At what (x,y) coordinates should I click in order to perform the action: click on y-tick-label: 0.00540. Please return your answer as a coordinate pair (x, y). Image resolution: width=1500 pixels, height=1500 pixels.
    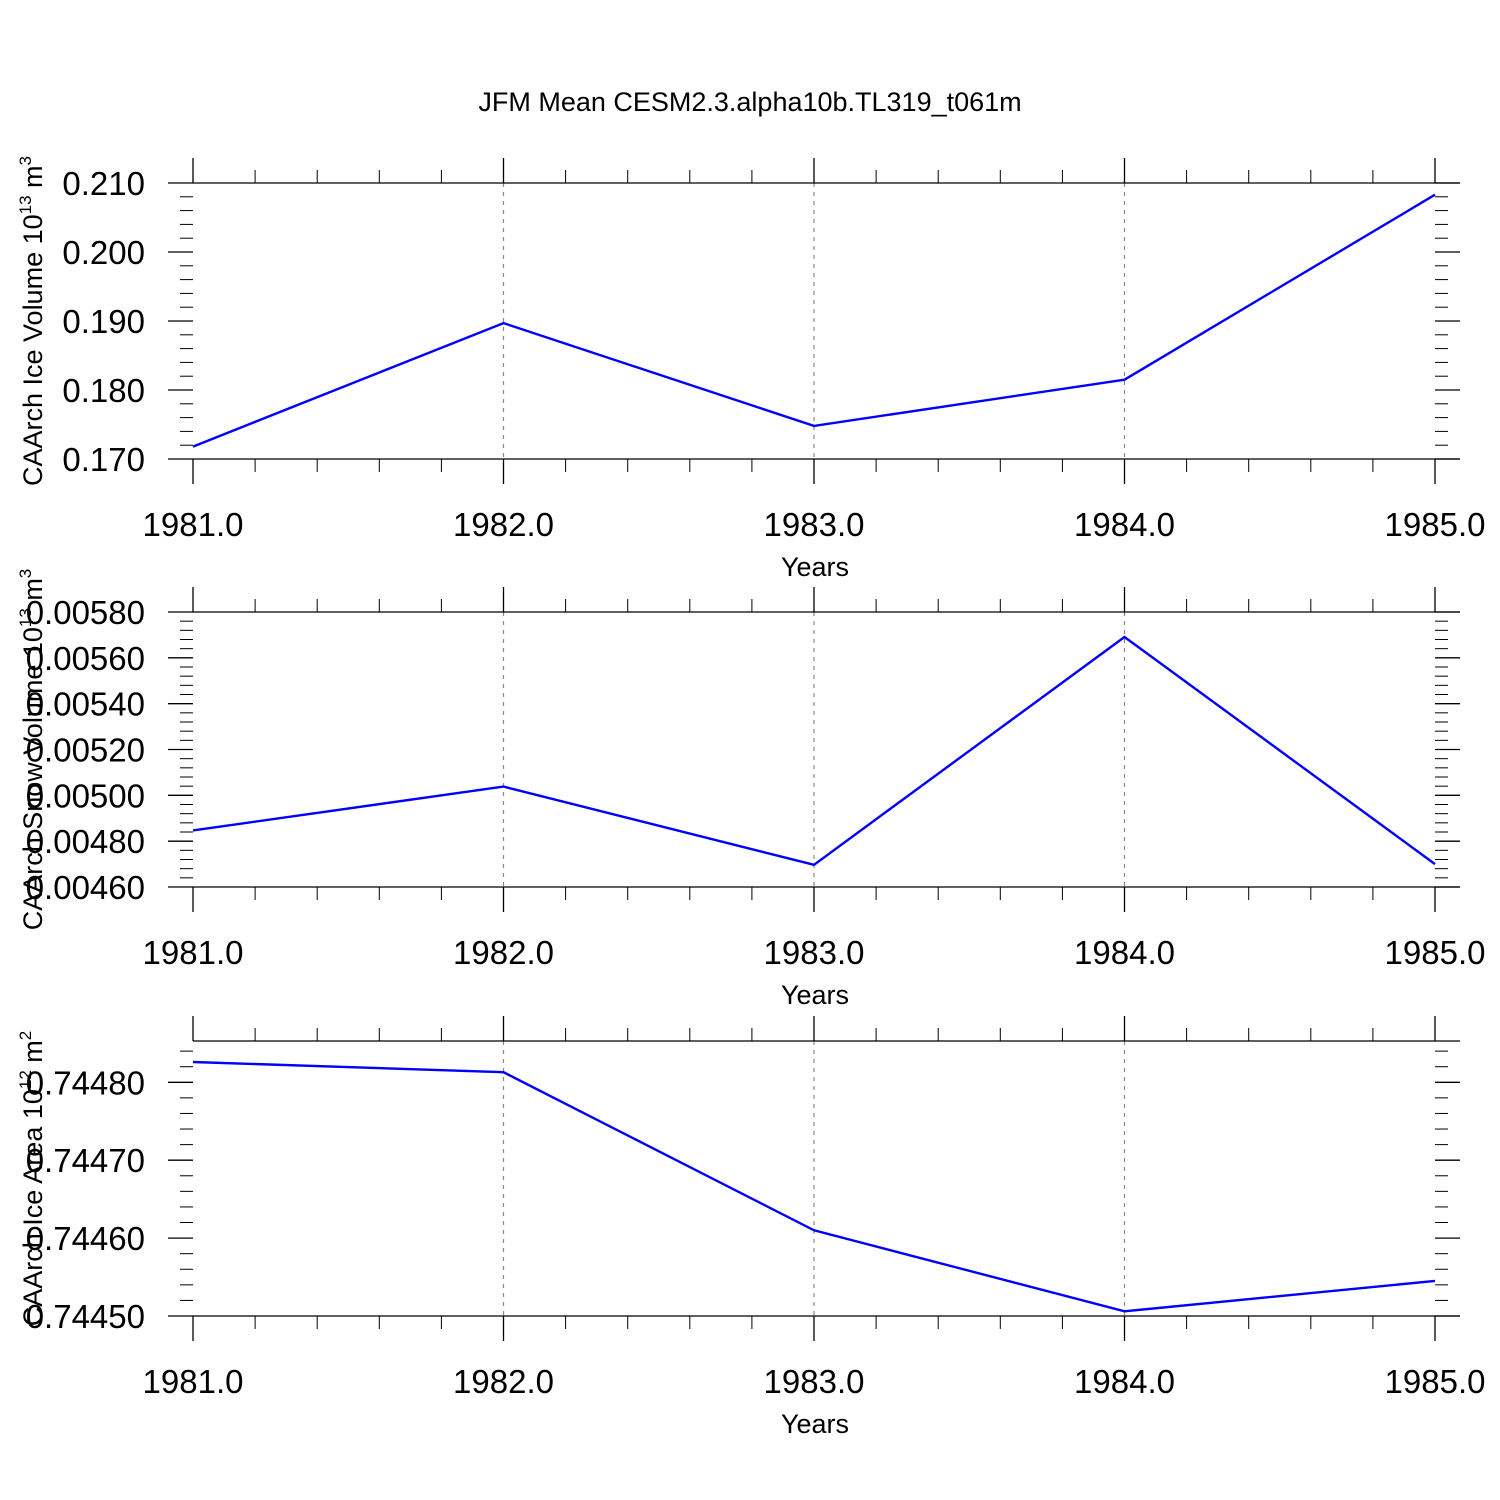
    Looking at the image, I should click on (85, 704).